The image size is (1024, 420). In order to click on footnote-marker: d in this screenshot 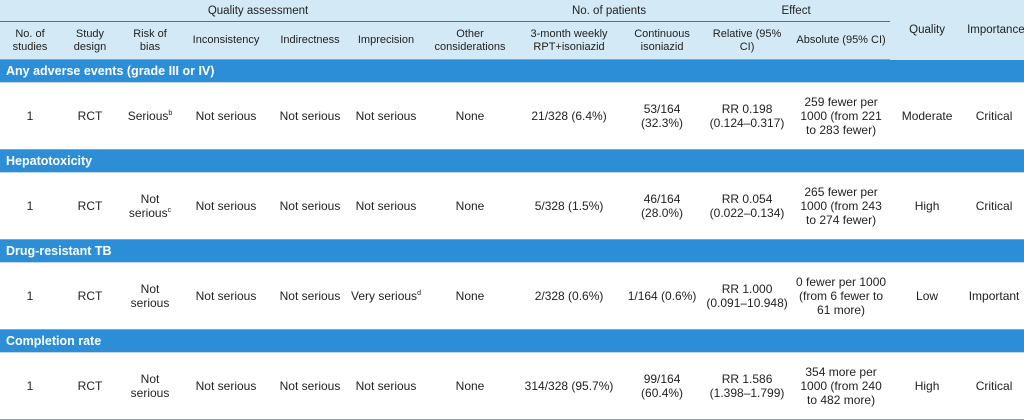, I will do `click(419, 293)`.